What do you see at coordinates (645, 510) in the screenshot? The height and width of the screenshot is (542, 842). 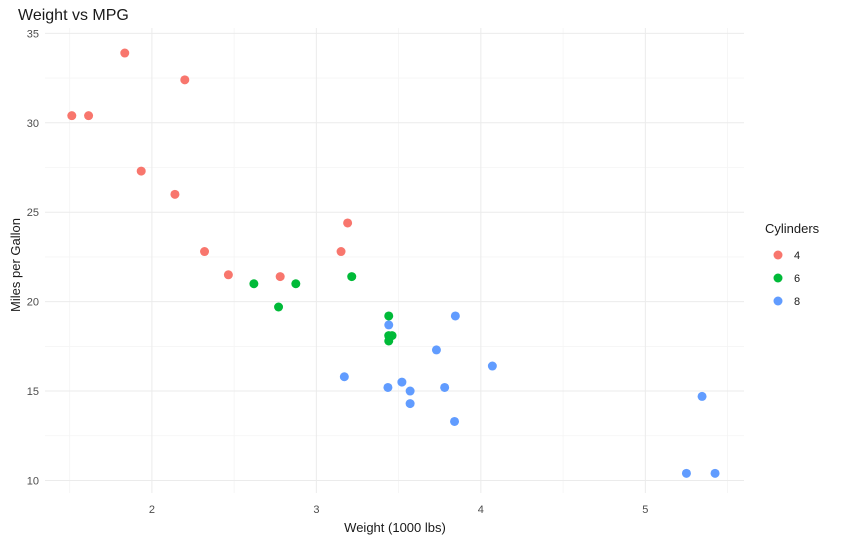 I see `x-tick-label: 5` at bounding box center [645, 510].